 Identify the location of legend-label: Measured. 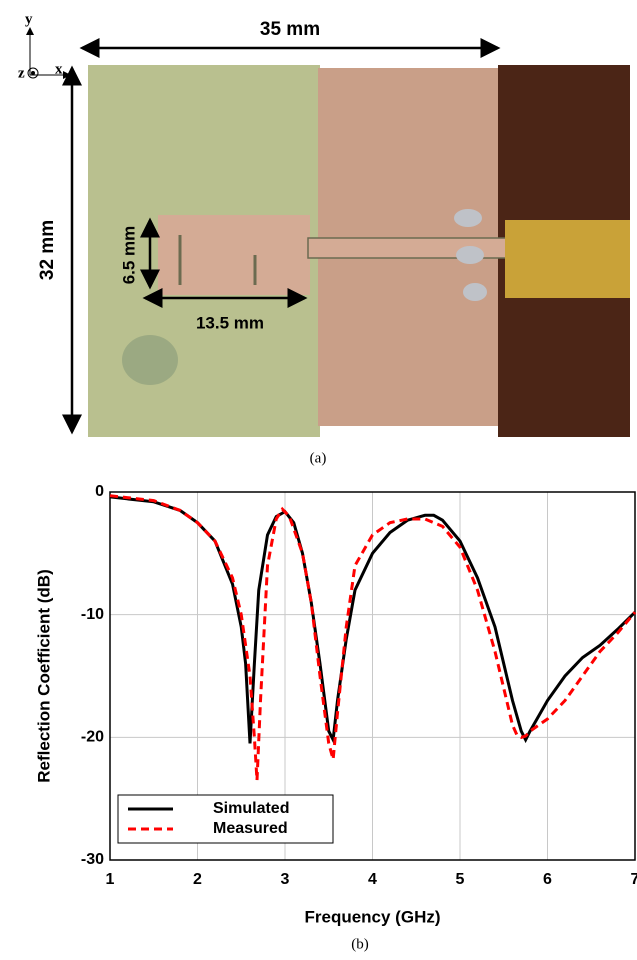
(250, 828).